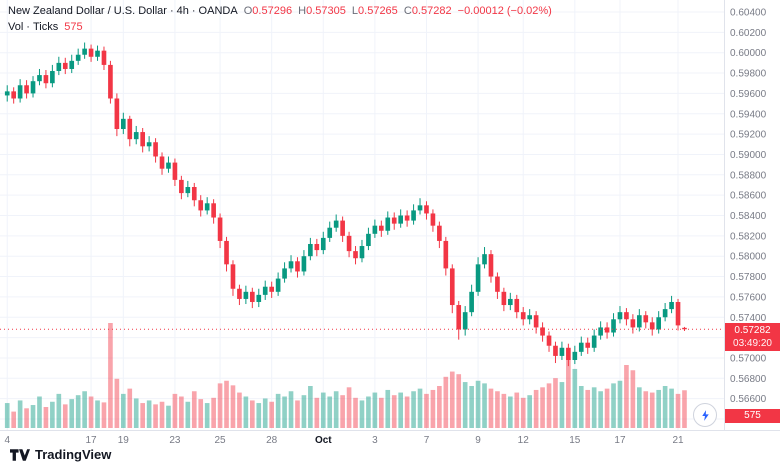 Image resolution: width=780 pixels, height=470 pixels. What do you see at coordinates (427, 440) in the screenshot?
I see `svg-text: 7` at bounding box center [427, 440].